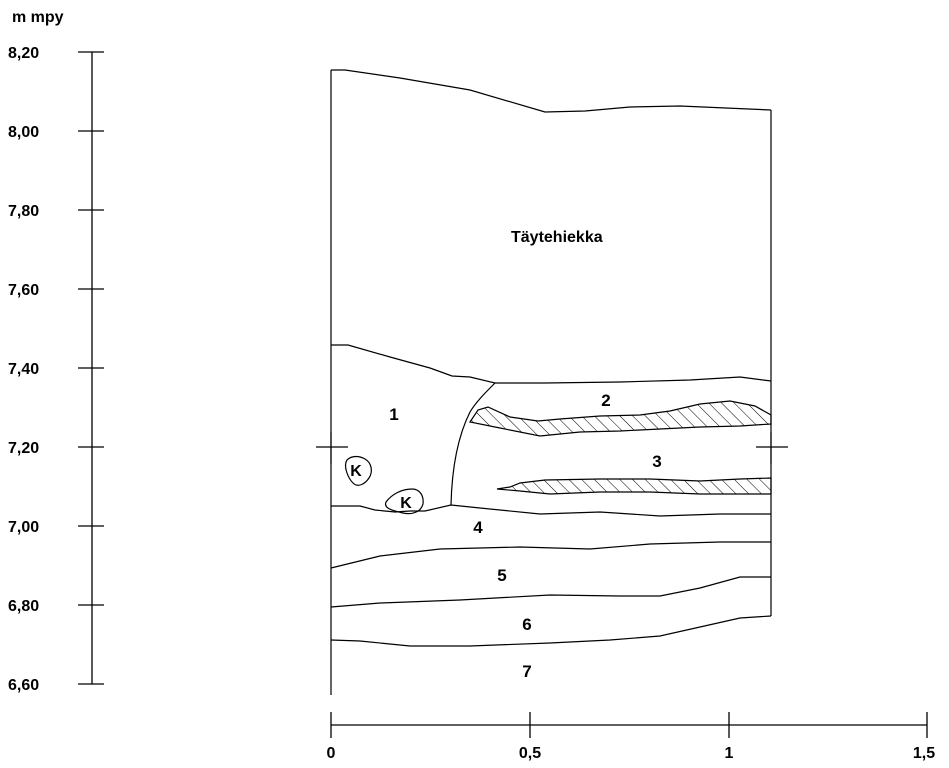 The width and height of the screenshot is (949, 768). Describe the element at coordinates (501, 575) in the screenshot. I see `layer-label-5: 5` at that location.